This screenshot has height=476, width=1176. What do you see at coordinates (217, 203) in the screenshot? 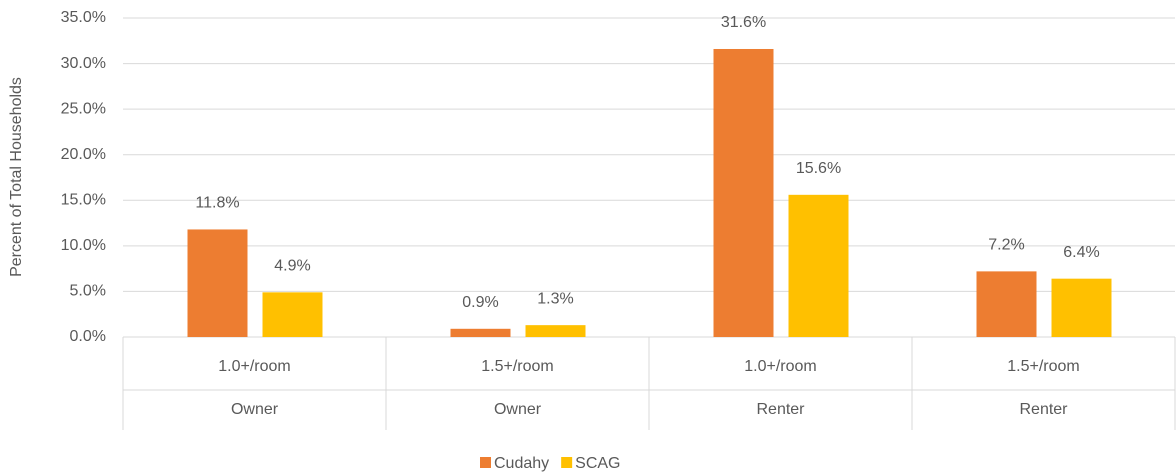
I see `data-label: 11.8%` at bounding box center [217, 203].